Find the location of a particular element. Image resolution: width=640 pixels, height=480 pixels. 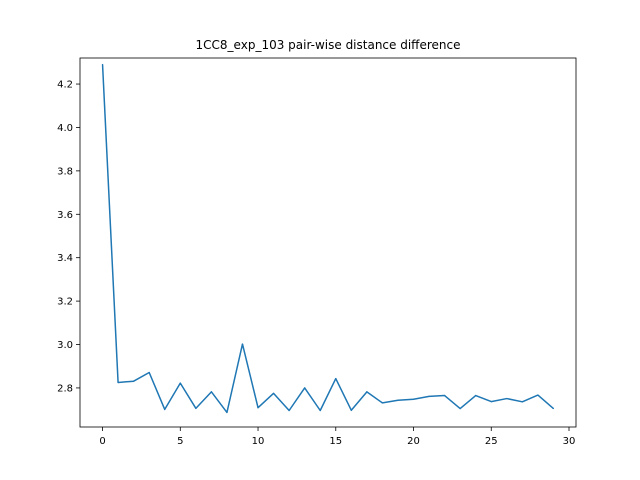

x-tick-label: 30 is located at coordinates (569, 441).